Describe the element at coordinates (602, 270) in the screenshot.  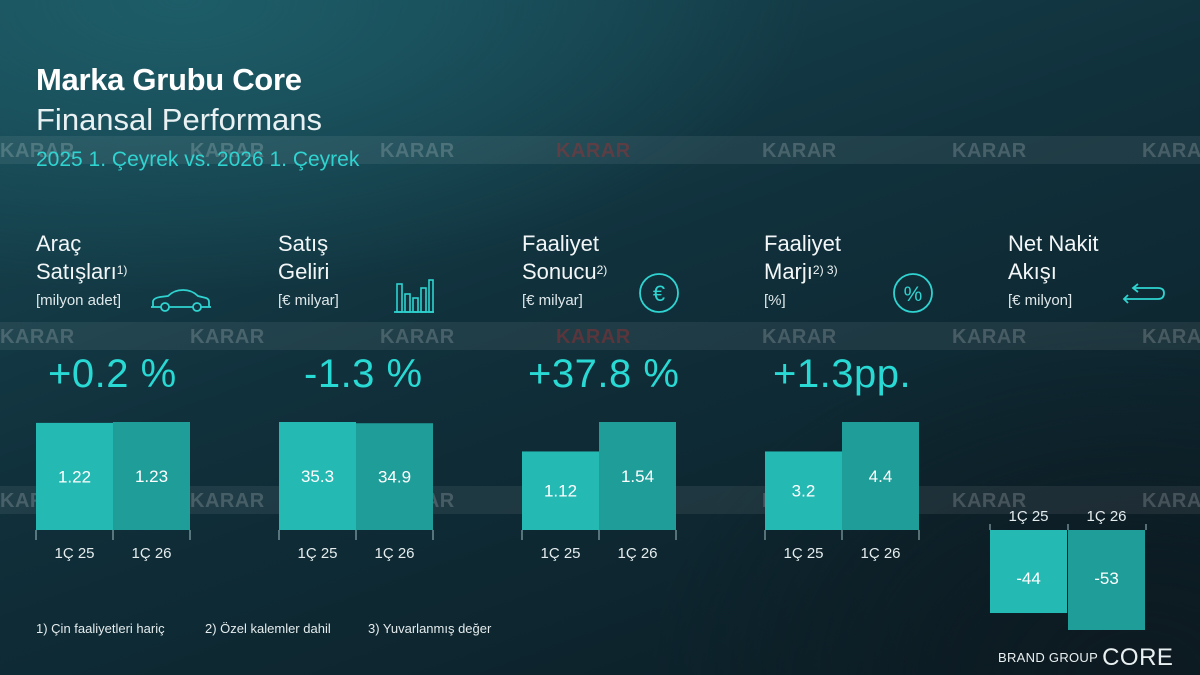
I see `footnote-ref: 2)` at that location.